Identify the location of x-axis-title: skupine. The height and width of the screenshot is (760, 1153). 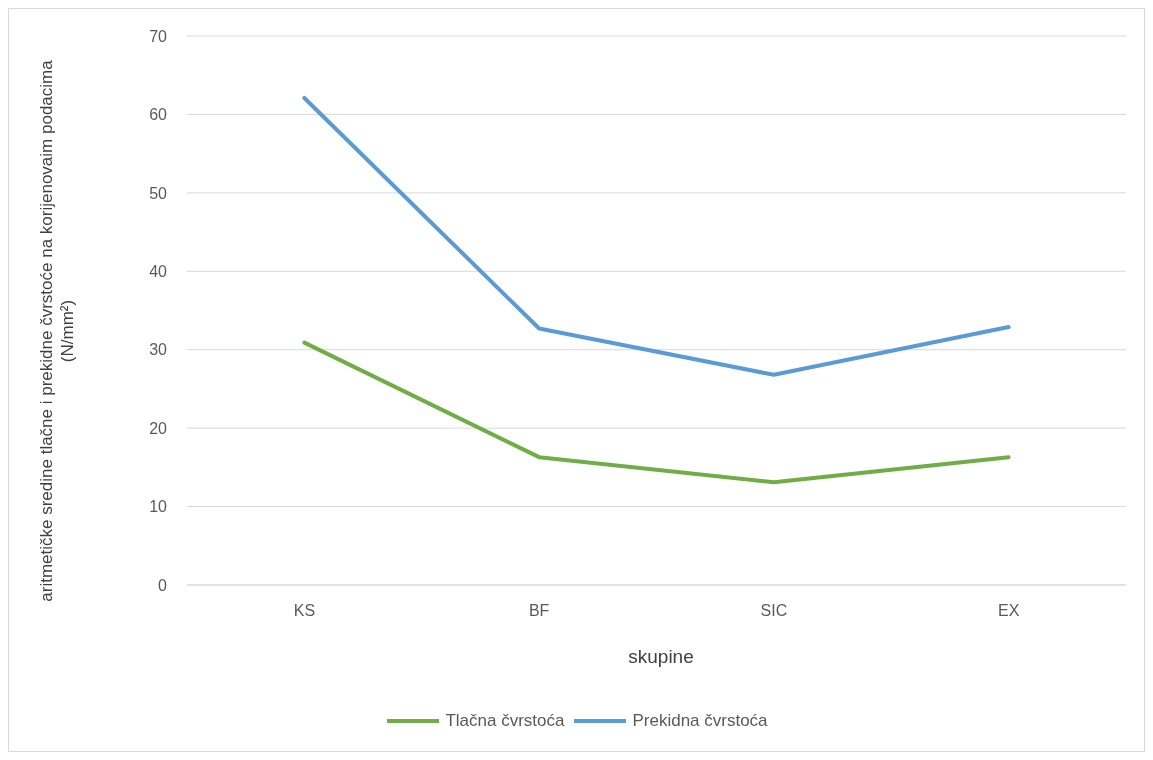
(661, 657).